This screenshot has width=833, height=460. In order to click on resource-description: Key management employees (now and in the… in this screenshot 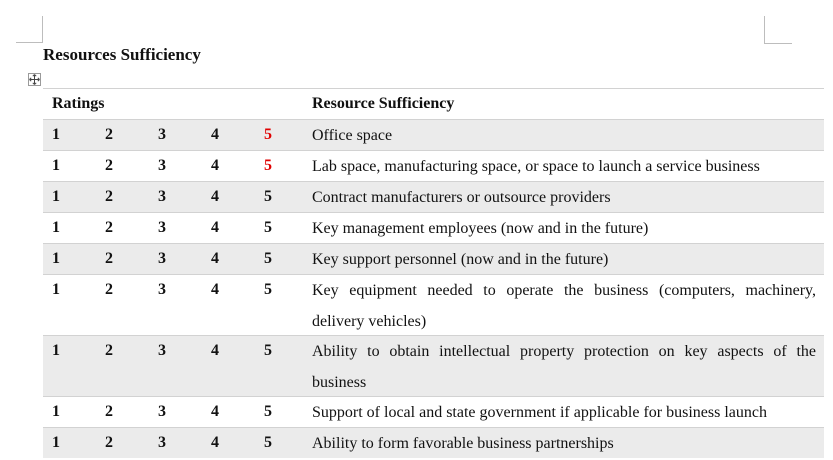, I will do `click(480, 228)`.